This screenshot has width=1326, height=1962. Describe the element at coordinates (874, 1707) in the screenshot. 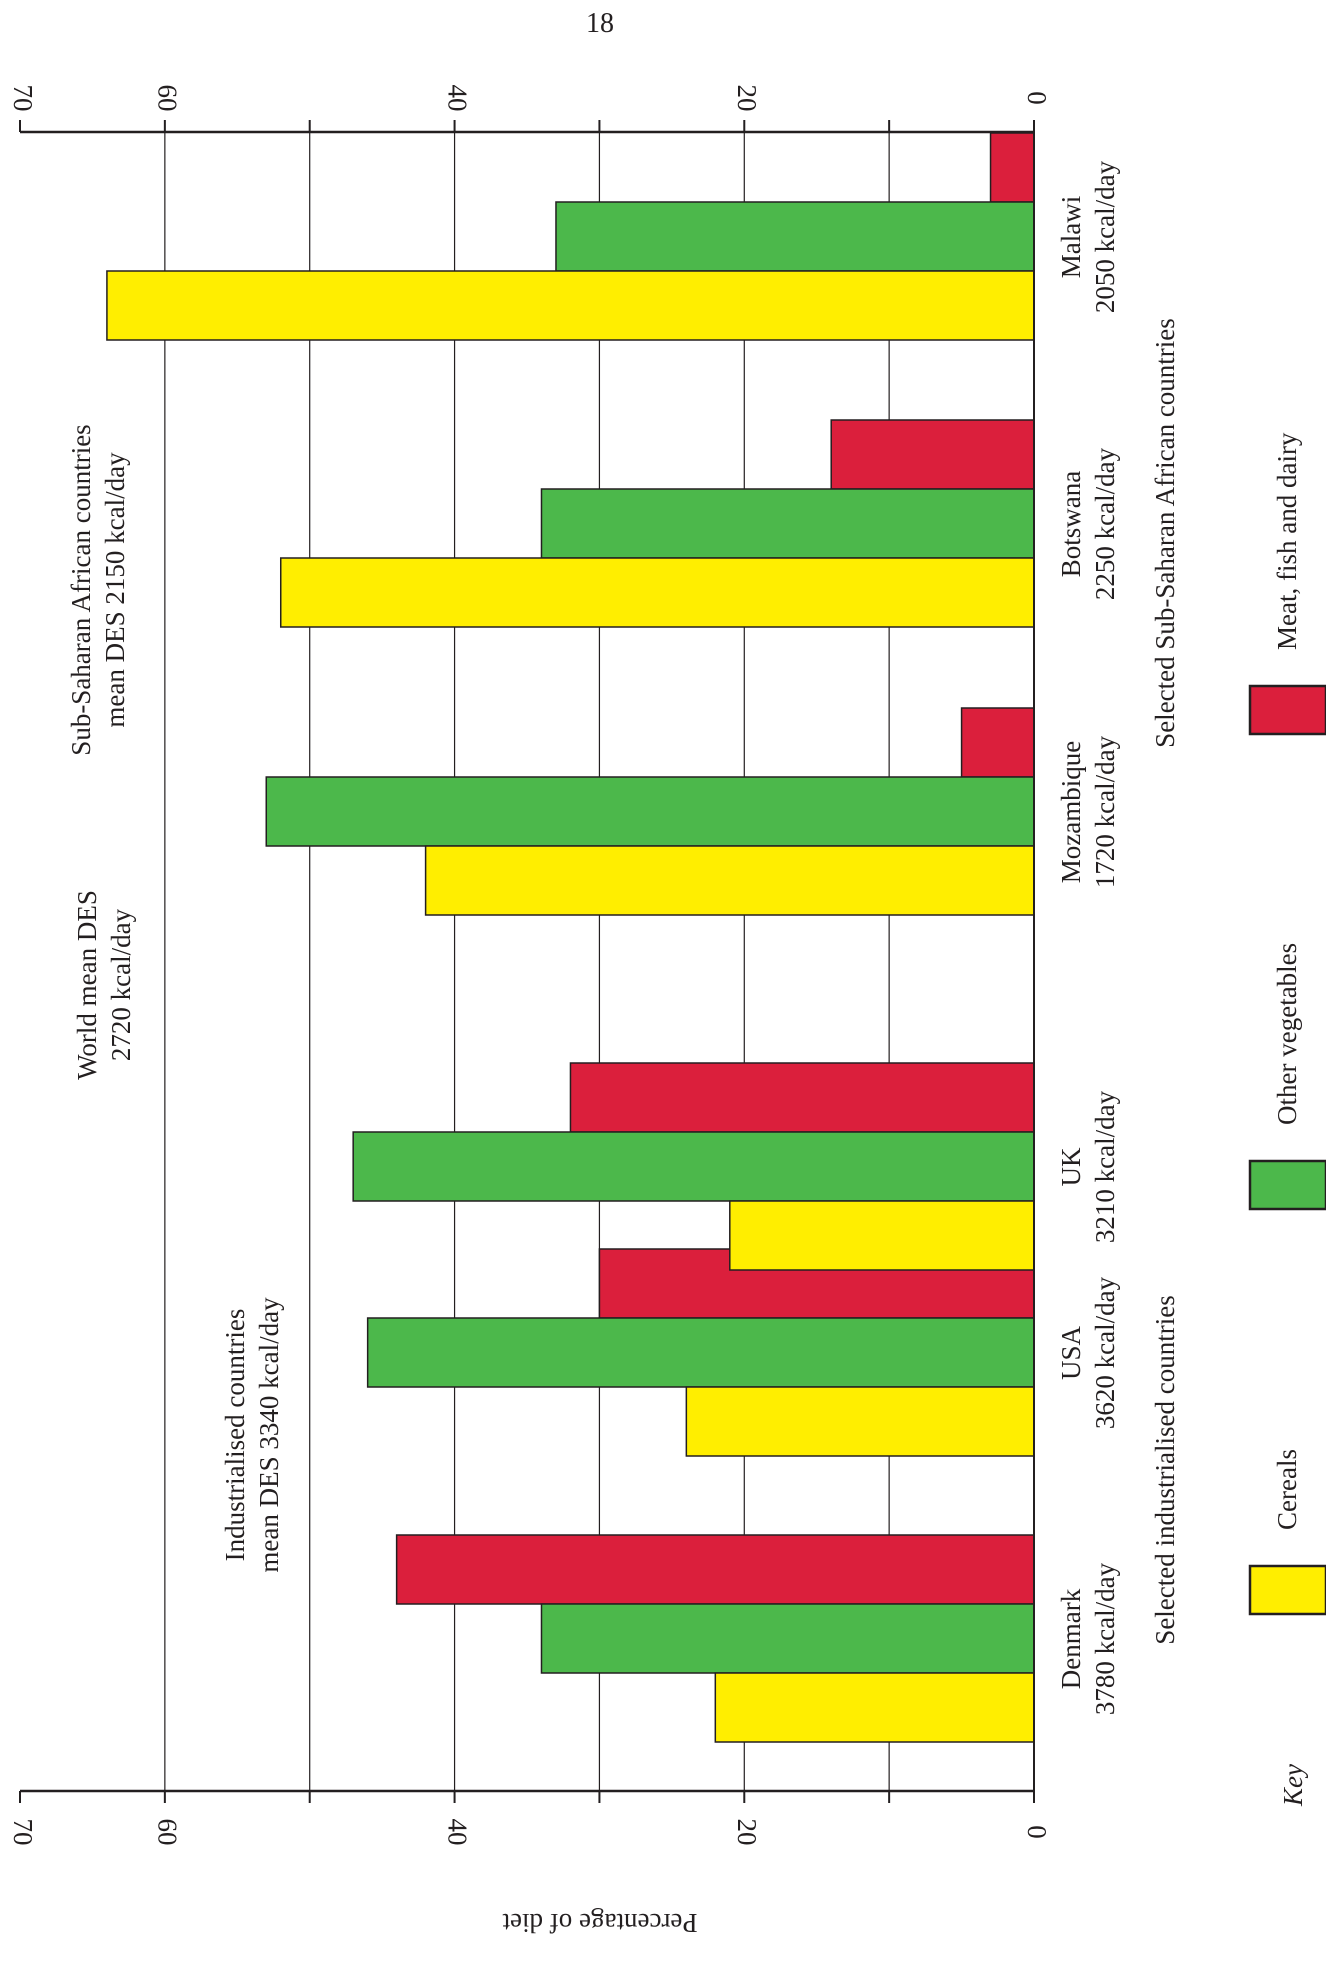

I see `bar-denmark-cereals` at that location.